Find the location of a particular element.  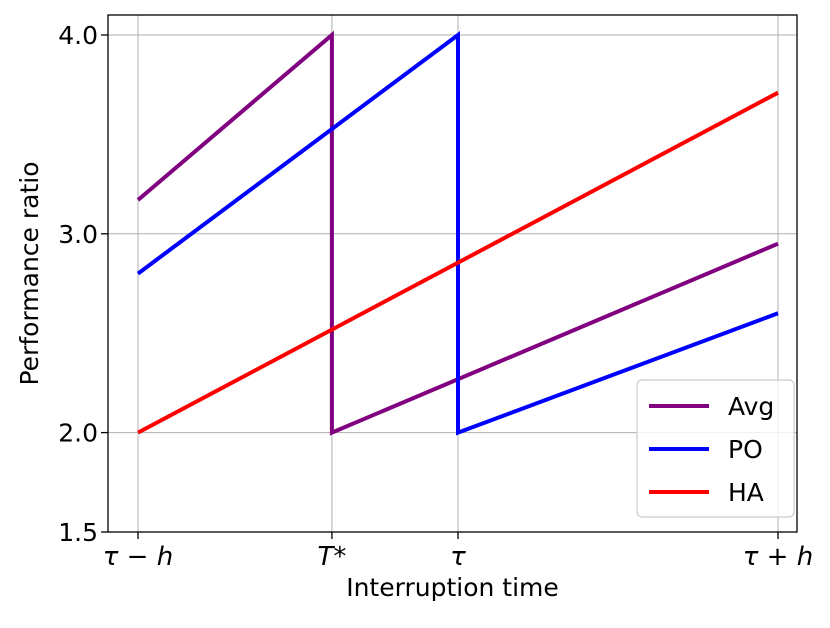

x-axis-label: Interruption time is located at coordinates (452, 587).